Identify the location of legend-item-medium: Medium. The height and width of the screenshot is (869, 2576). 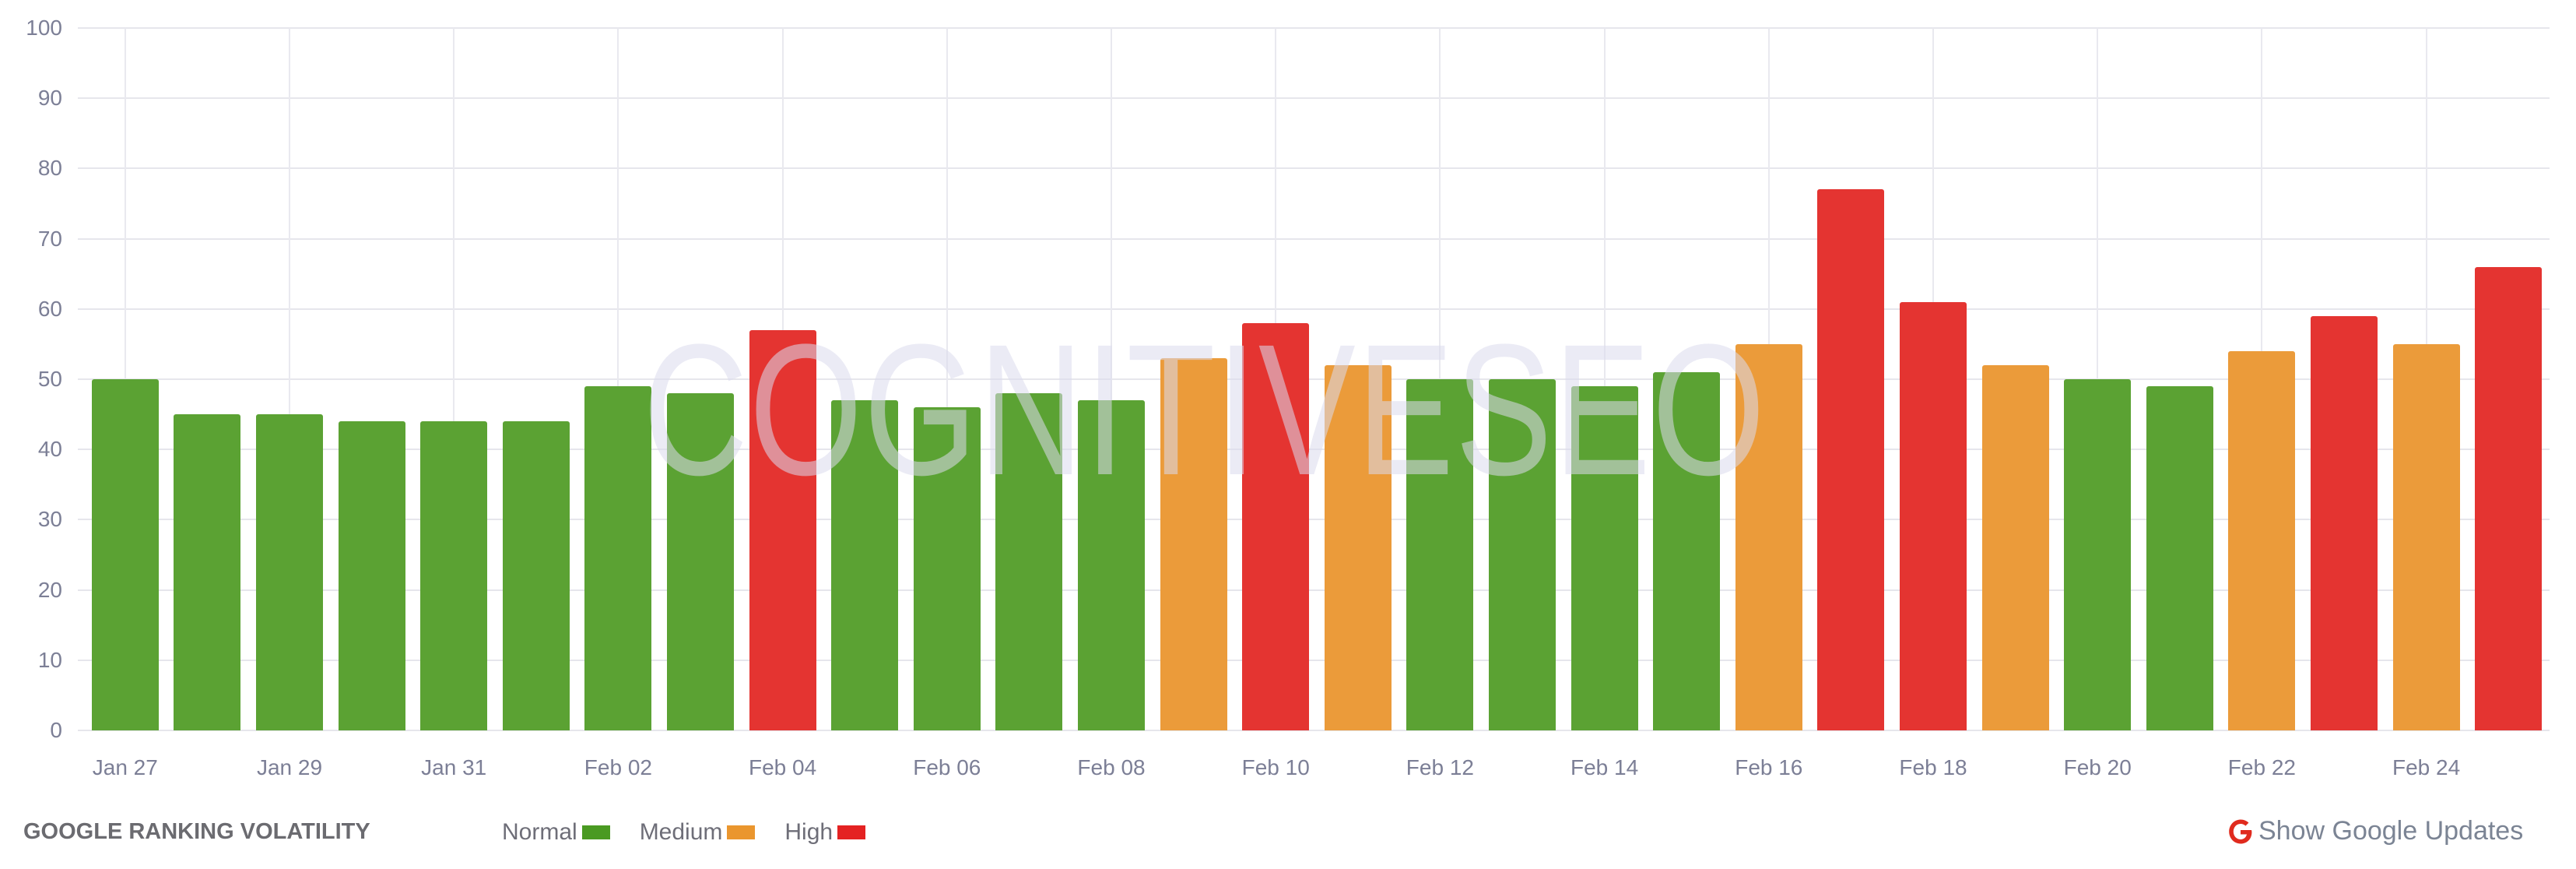
(698, 833).